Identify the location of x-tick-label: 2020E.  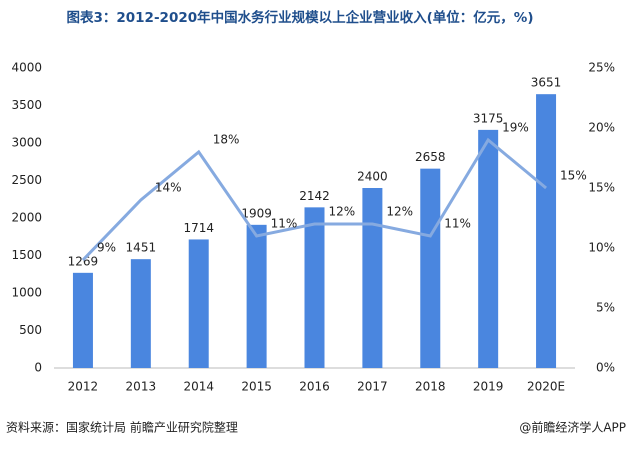
(546, 387).